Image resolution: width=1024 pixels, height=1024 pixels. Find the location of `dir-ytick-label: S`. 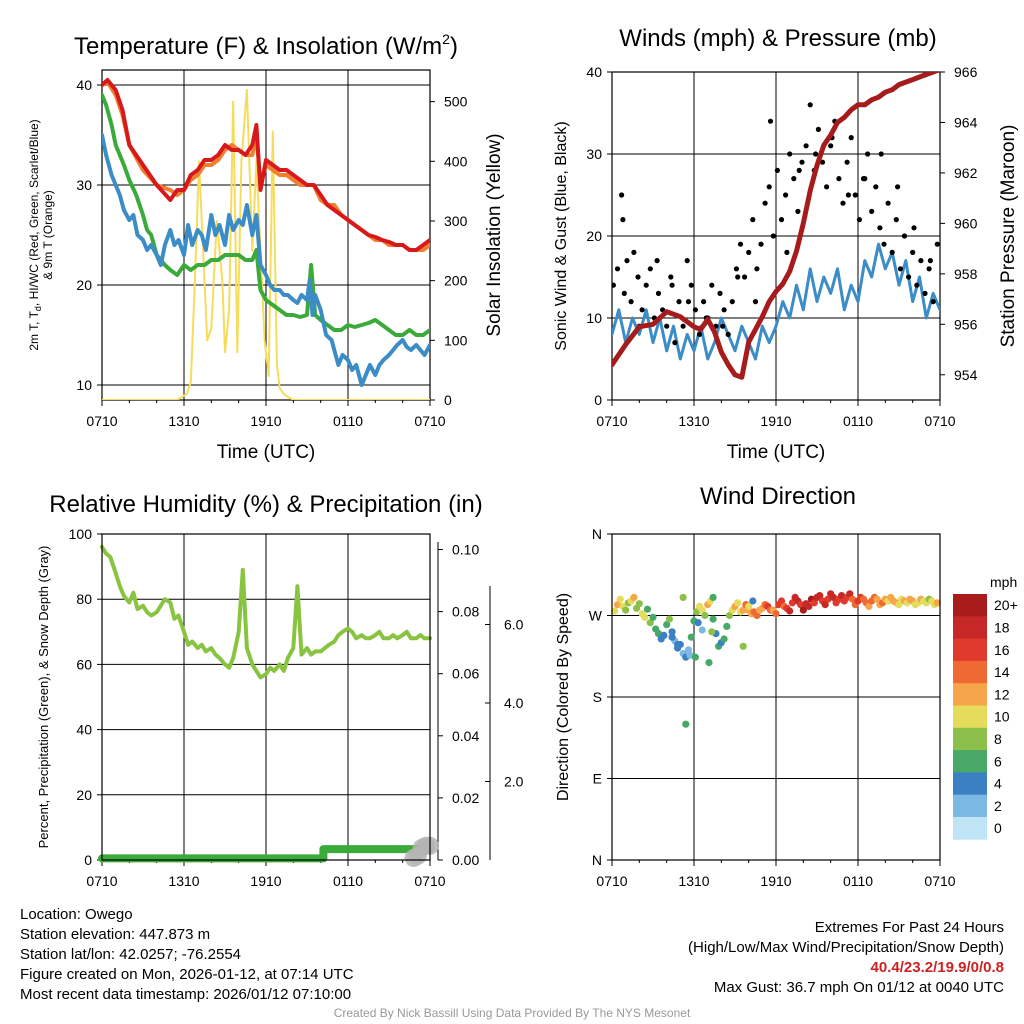

dir-ytick-label: S is located at coordinates (597, 697).